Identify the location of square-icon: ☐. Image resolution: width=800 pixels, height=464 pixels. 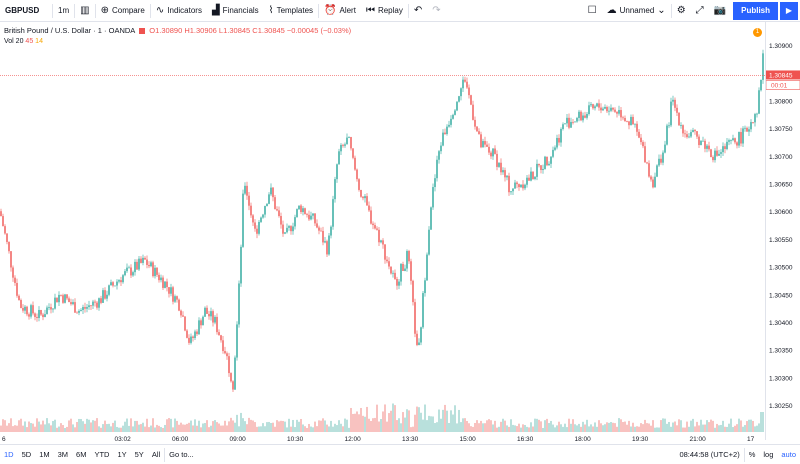
(592, 10).